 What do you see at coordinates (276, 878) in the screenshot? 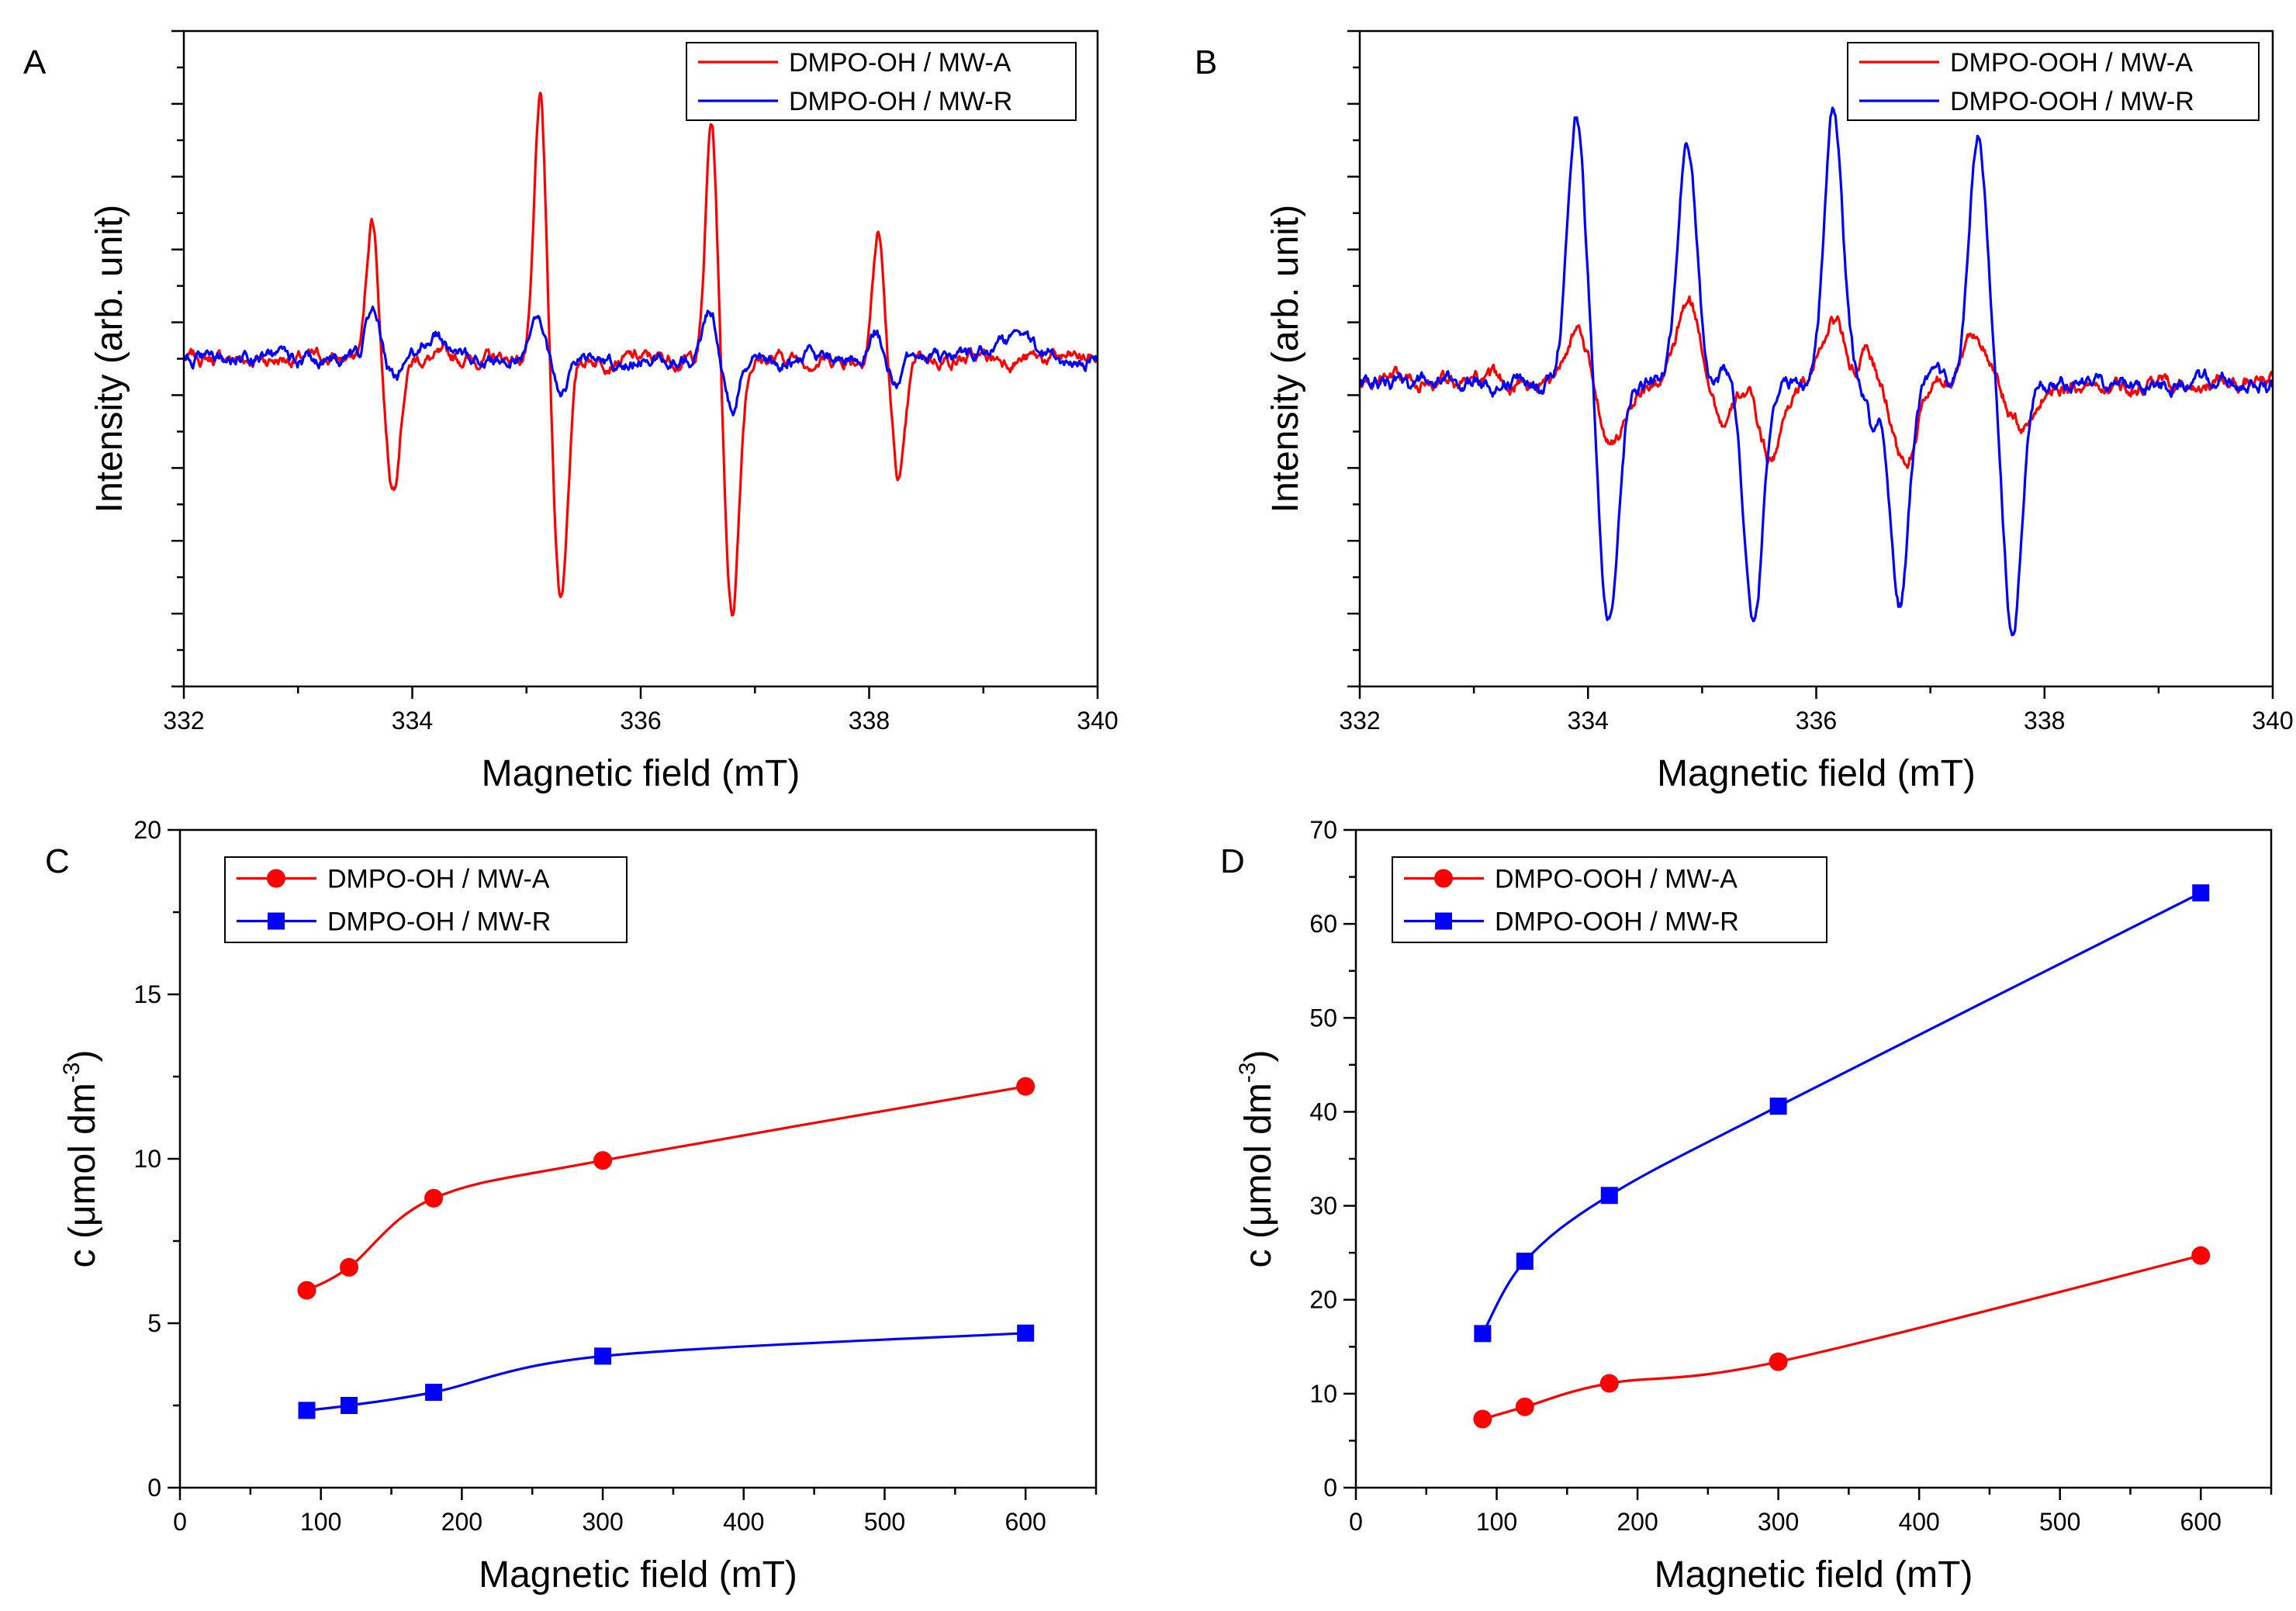
I see `legend-marker-dmpo-oh-mw-a` at bounding box center [276, 878].